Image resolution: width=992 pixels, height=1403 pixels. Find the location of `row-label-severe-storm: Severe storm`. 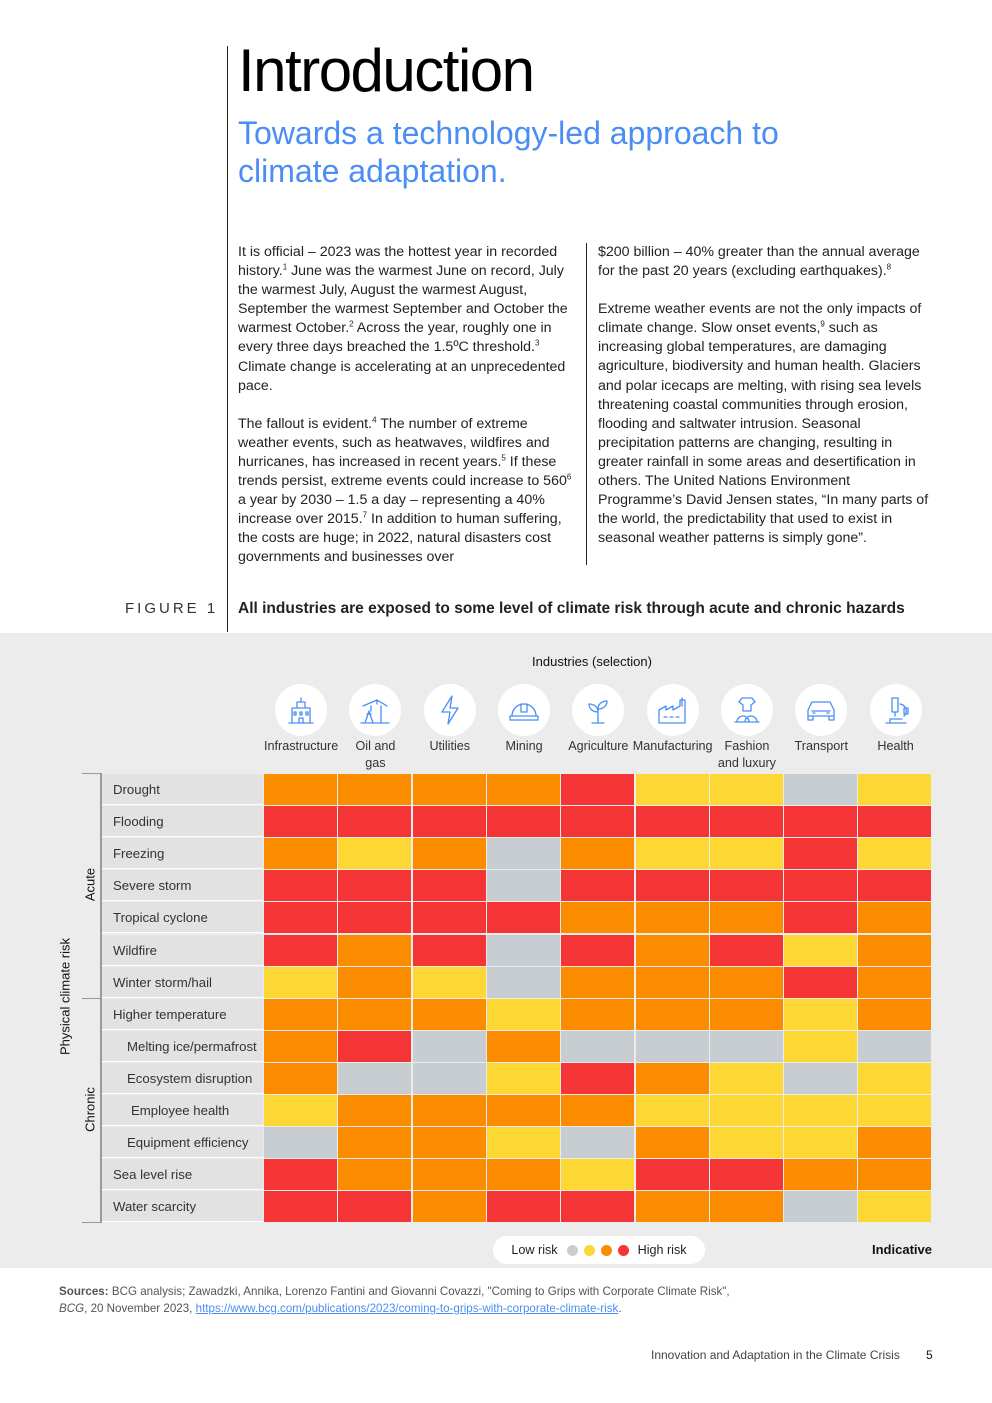

row-label-severe-storm: Severe storm is located at coordinates (182, 886).